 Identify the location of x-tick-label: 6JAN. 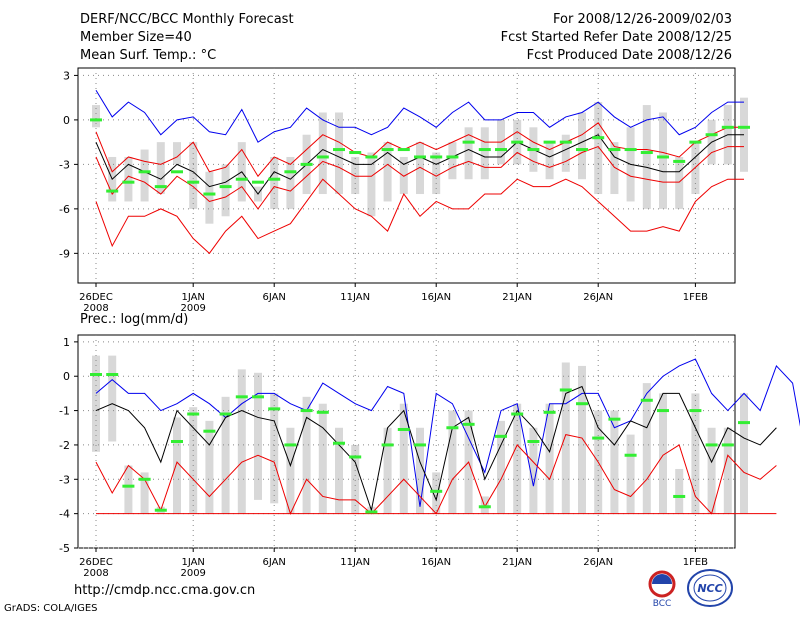
(273, 562).